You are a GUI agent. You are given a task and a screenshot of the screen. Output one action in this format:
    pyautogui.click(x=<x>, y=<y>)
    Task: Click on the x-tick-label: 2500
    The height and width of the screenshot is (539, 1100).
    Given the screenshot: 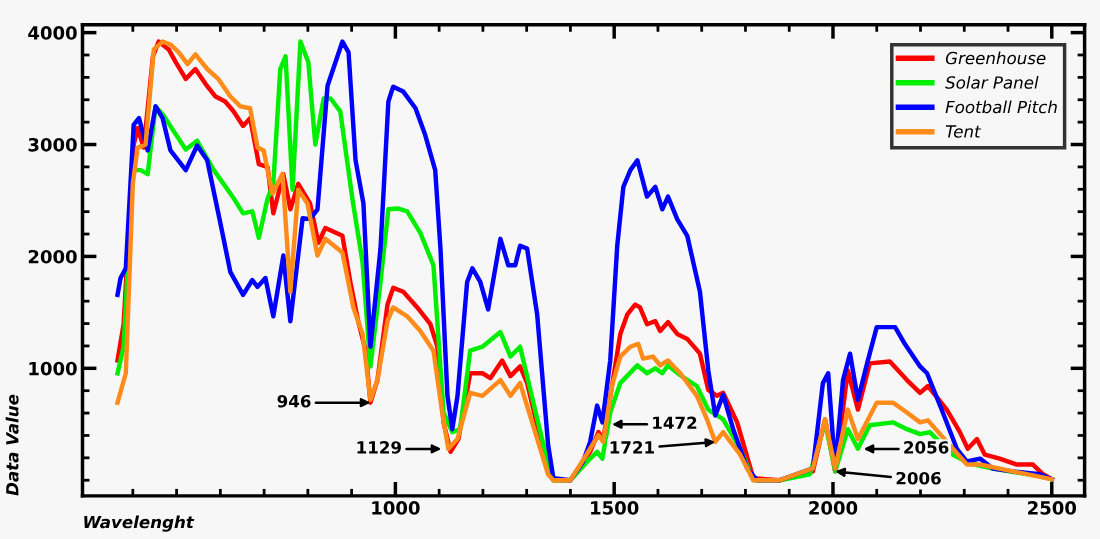 What is the action you would take?
    pyautogui.click(x=1052, y=508)
    